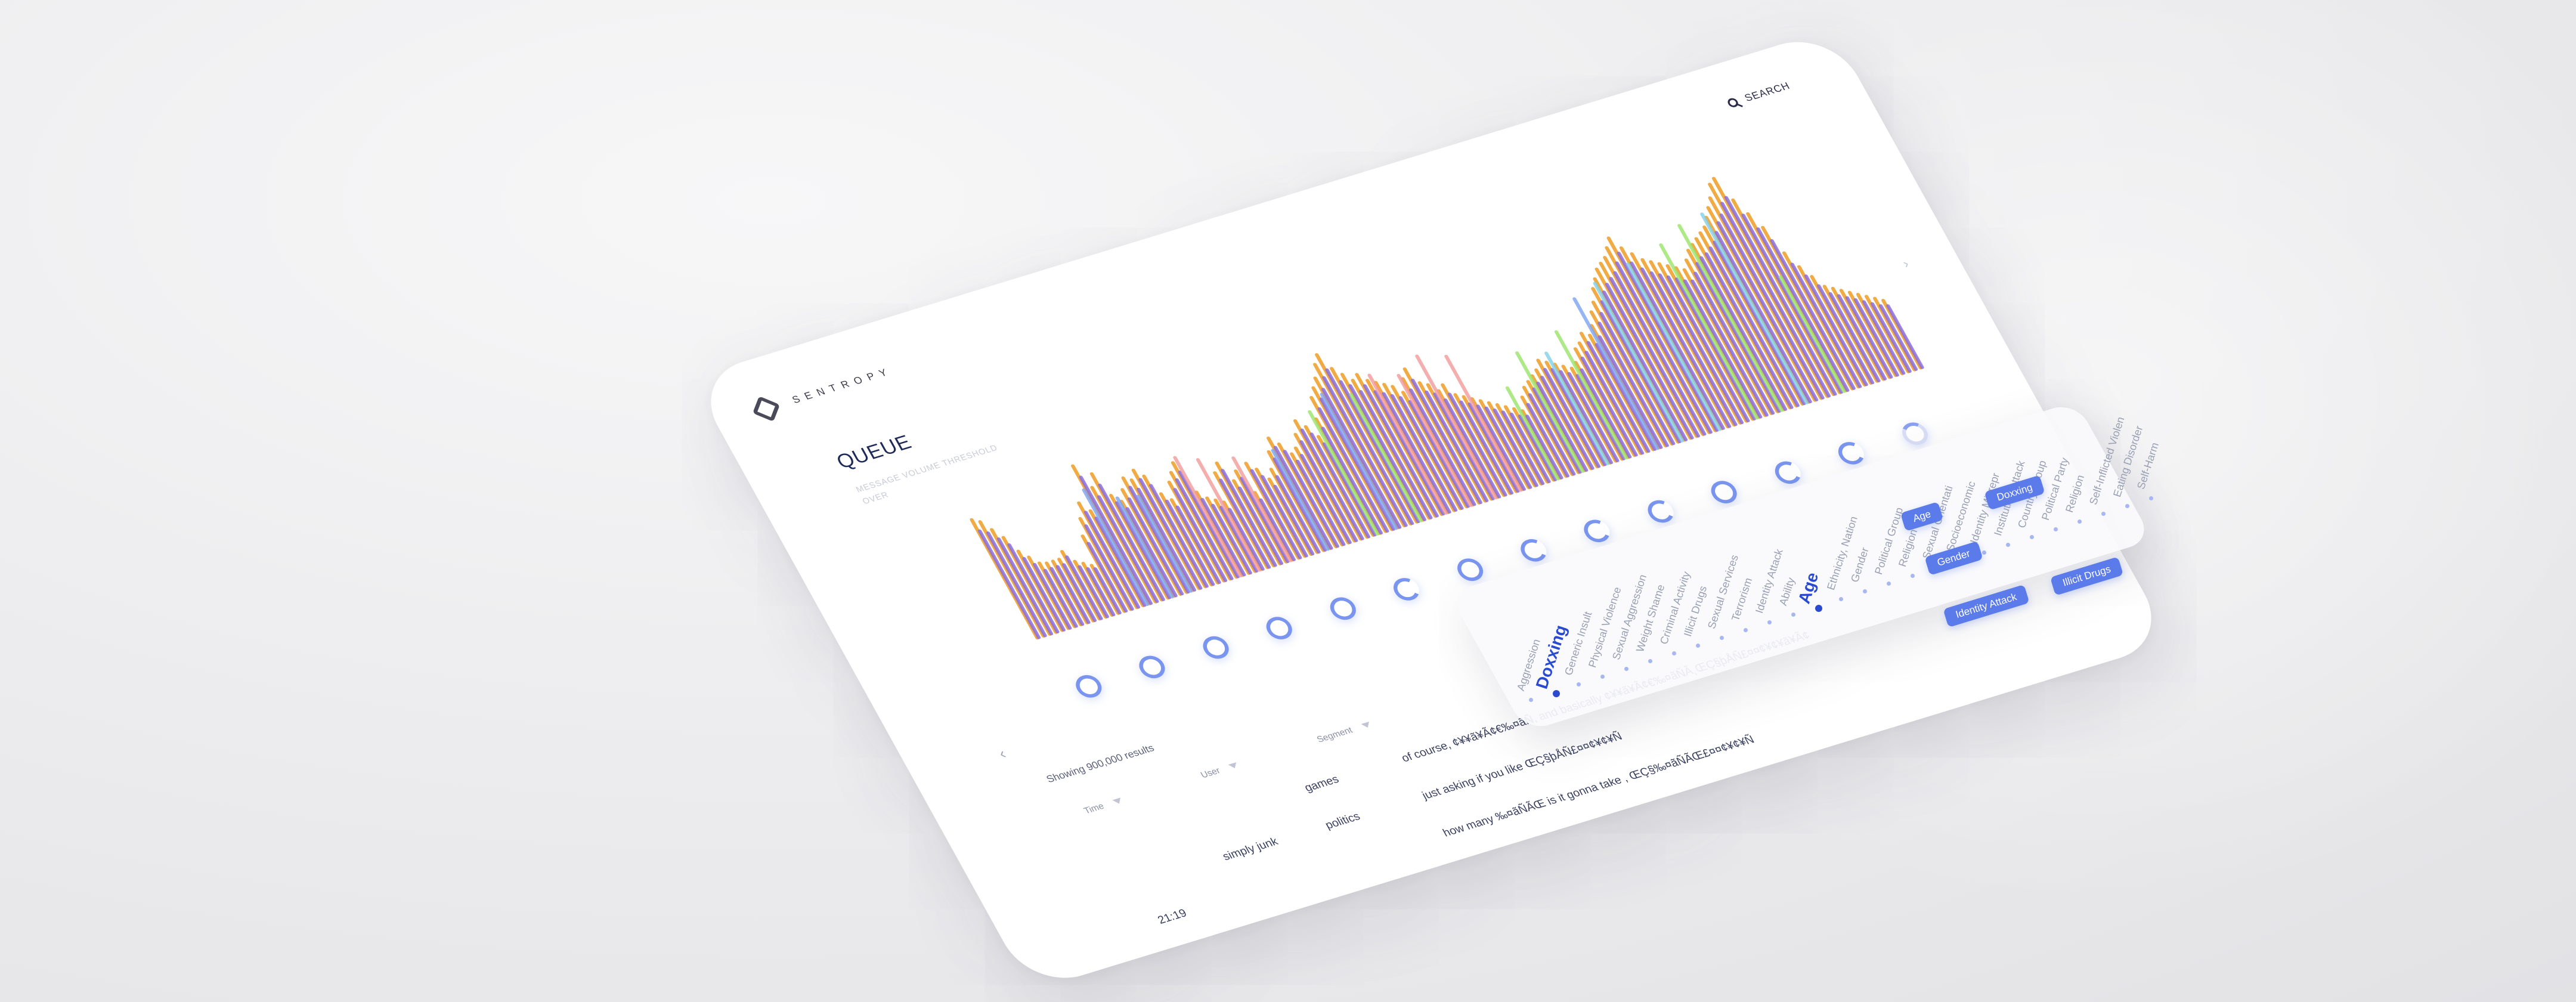  Describe the element at coordinates (1808, 588) in the screenshot. I see `category-label: Age` at that location.